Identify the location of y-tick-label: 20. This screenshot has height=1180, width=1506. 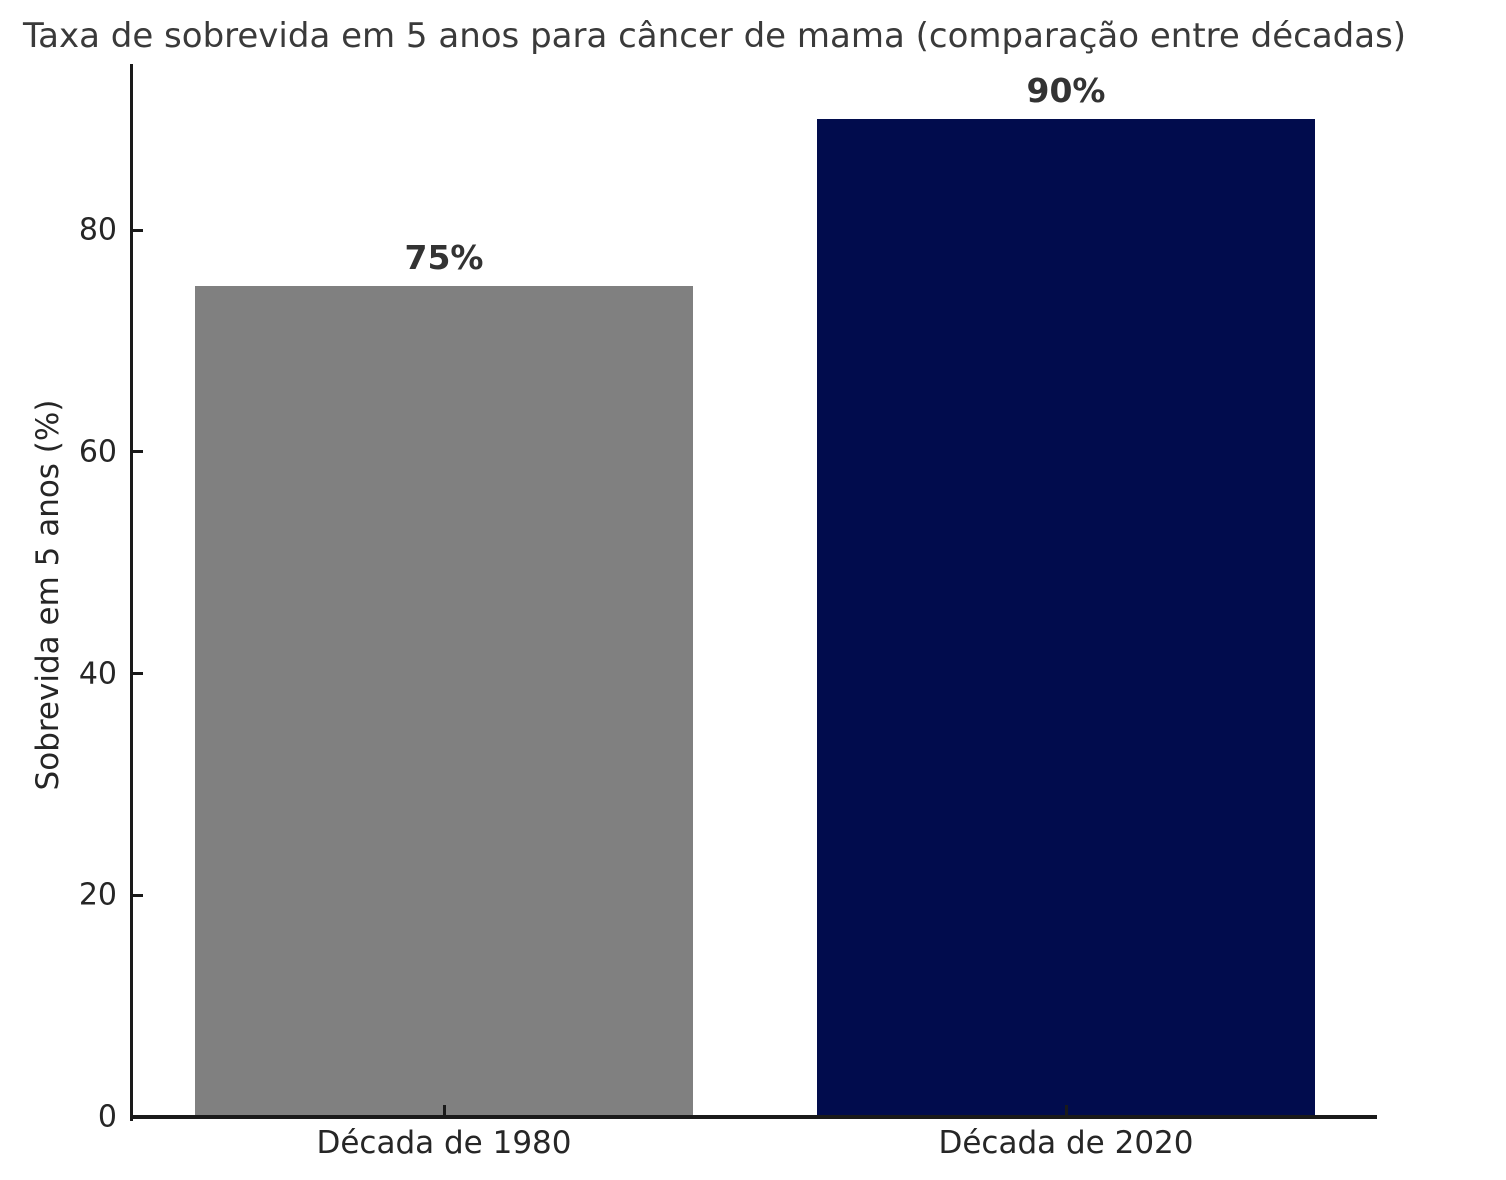
(97, 895).